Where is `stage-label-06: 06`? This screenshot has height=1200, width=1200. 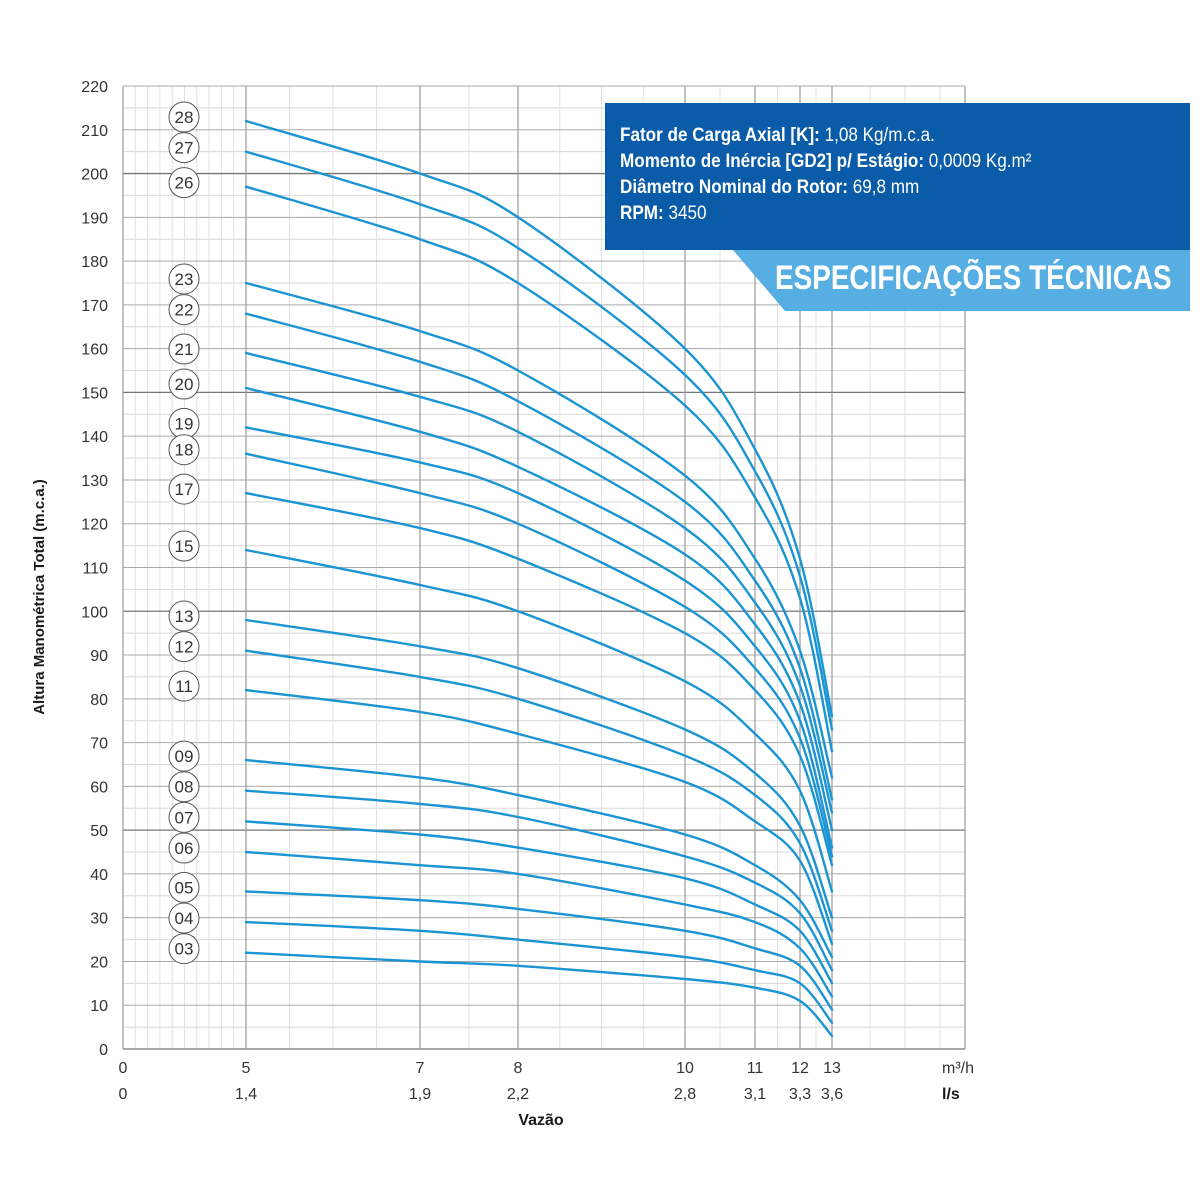
stage-label-06: 06 is located at coordinates (184, 848).